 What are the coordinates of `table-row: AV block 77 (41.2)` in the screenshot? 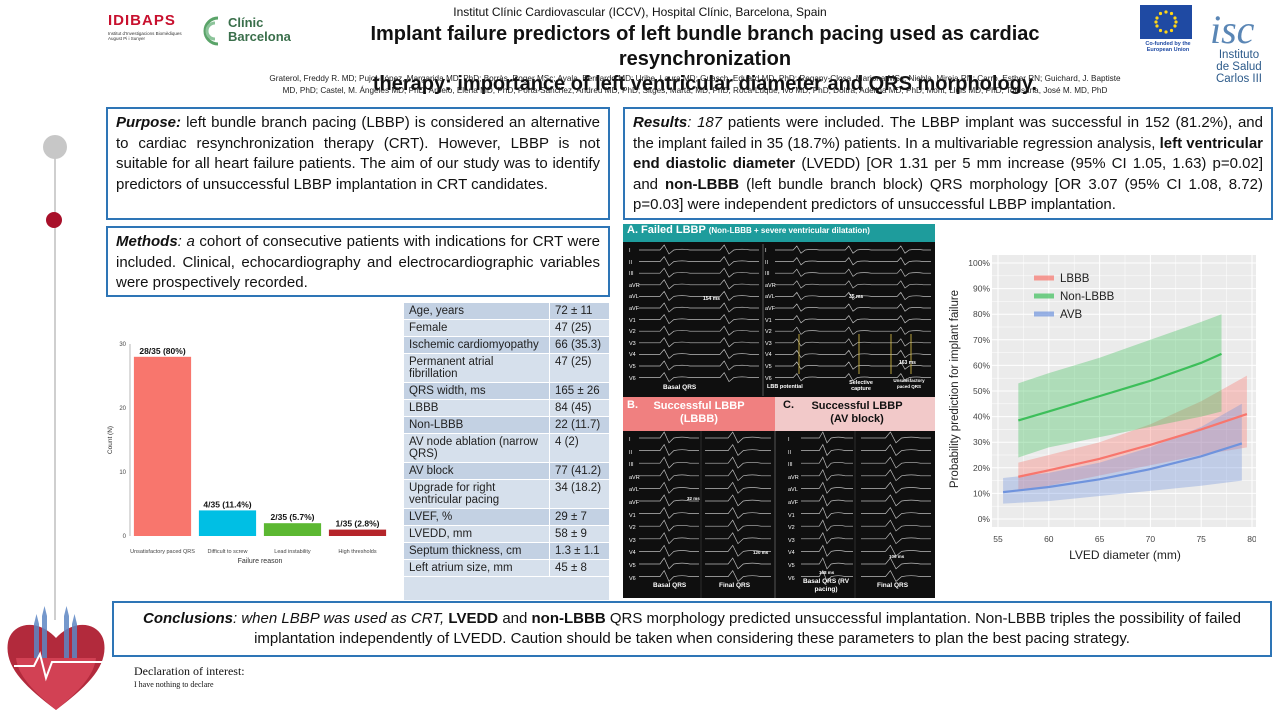 It's located at (506, 471).